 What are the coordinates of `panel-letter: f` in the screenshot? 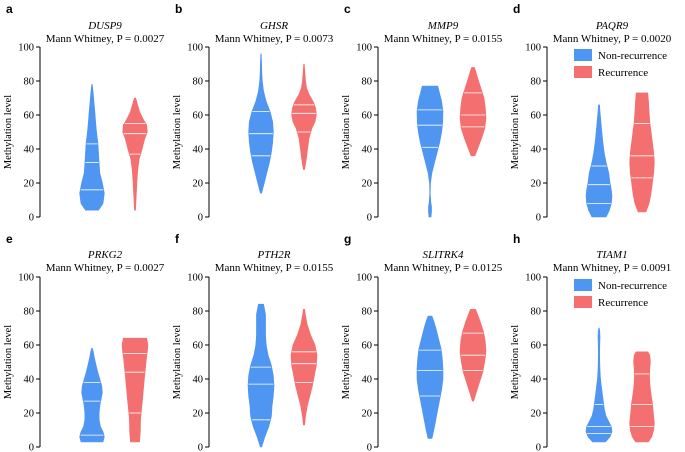 It's located at (177, 239).